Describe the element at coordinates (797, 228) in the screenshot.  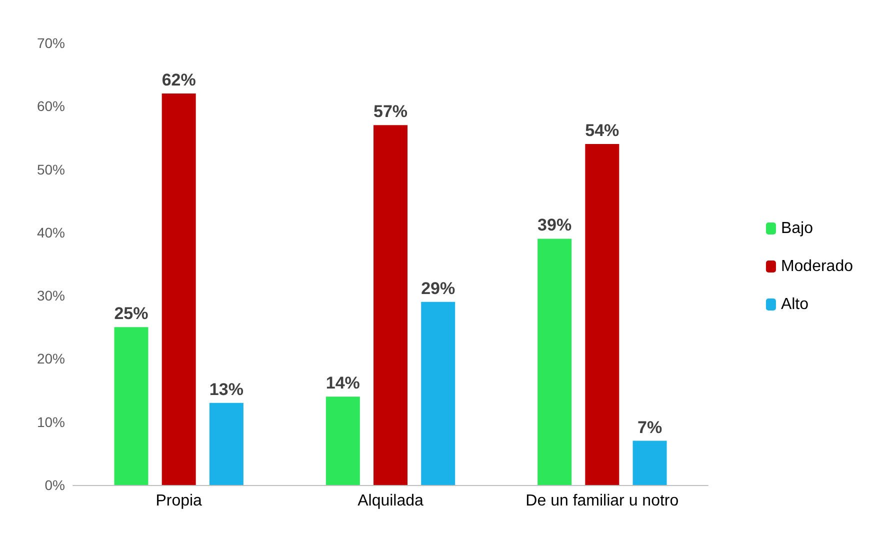
I see `legend-label: Bajo` at that location.